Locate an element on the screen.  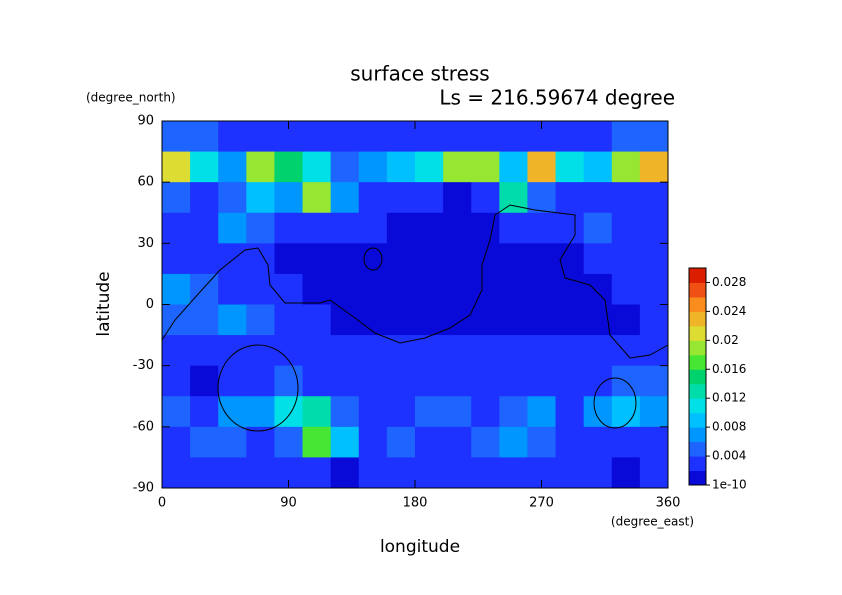
x-tick-label: 360 is located at coordinates (668, 503).